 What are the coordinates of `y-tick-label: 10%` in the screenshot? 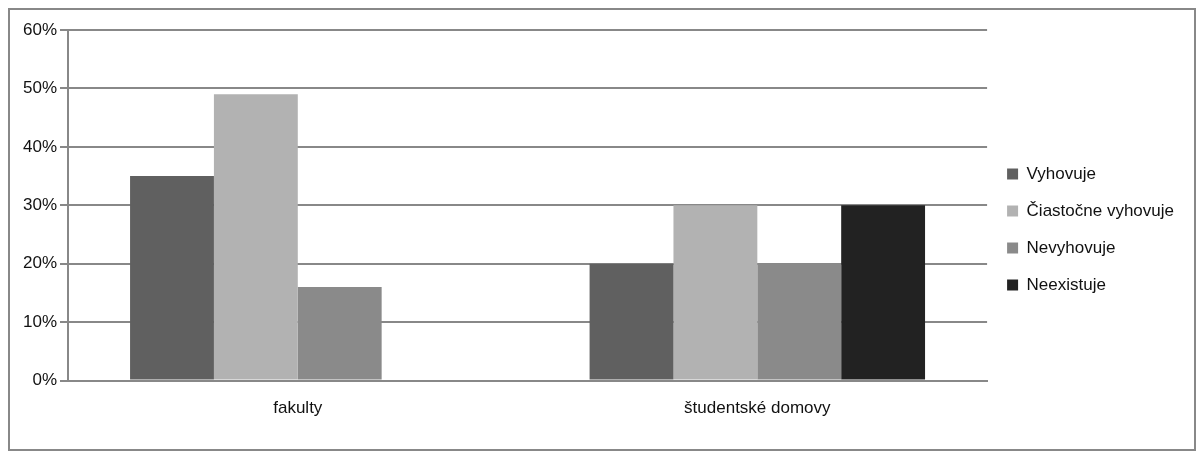 It's located at (40, 321).